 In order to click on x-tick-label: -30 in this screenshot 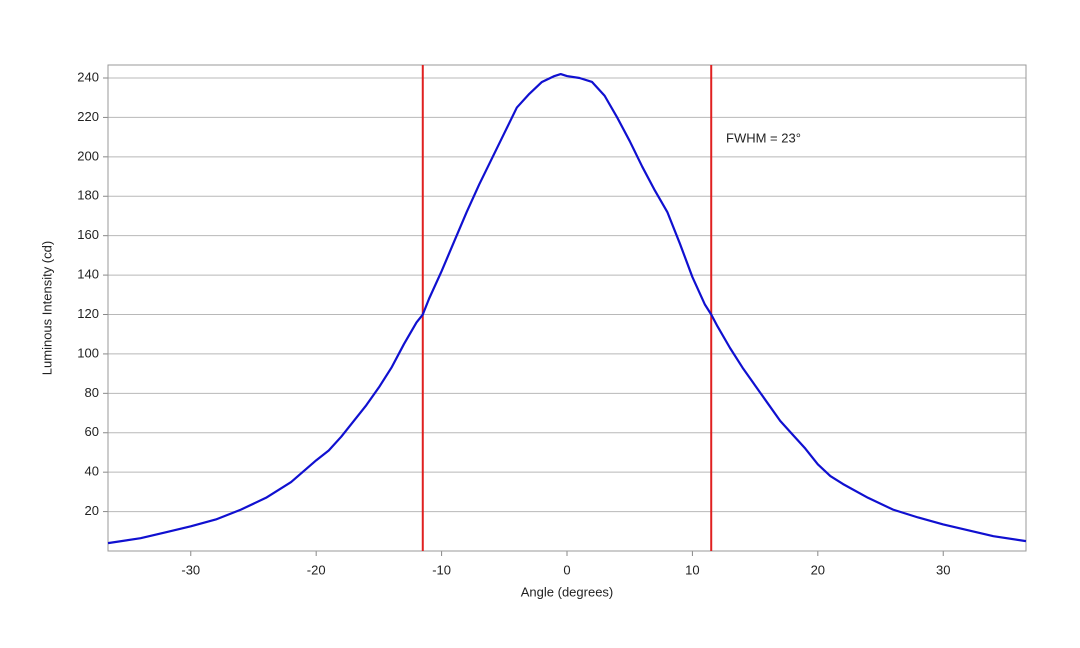, I will do `click(190, 569)`.